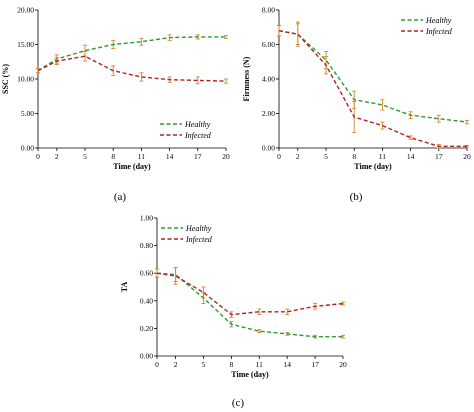 This screenshot has height=412, width=474. Describe the element at coordinates (197, 124) in the screenshot. I see `panel-a-legend-healthy-label: Healthy` at that location.